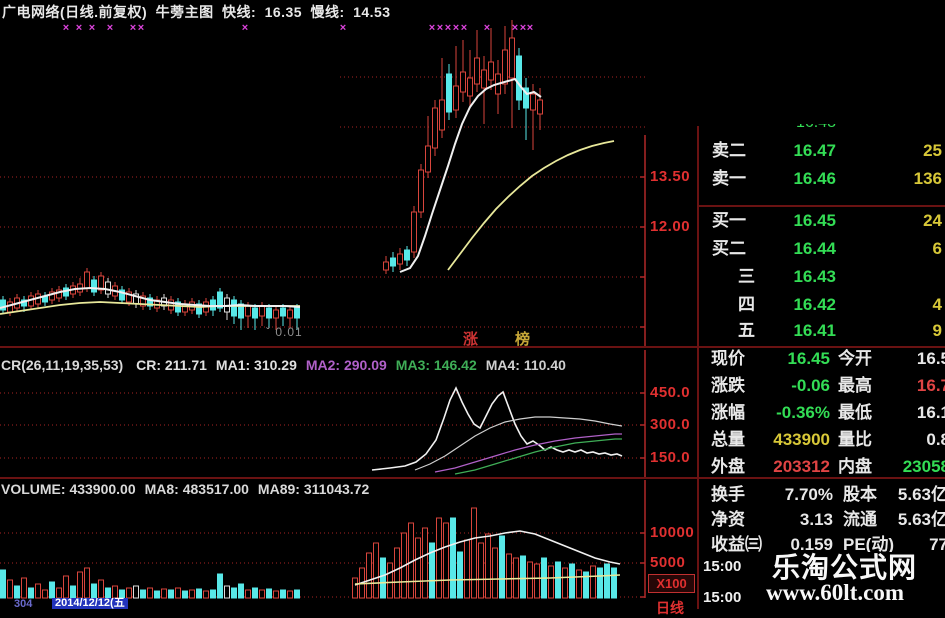  What do you see at coordinates (728, 412) in the screenshot?
I see `quote-label: 涨幅` at bounding box center [728, 412].